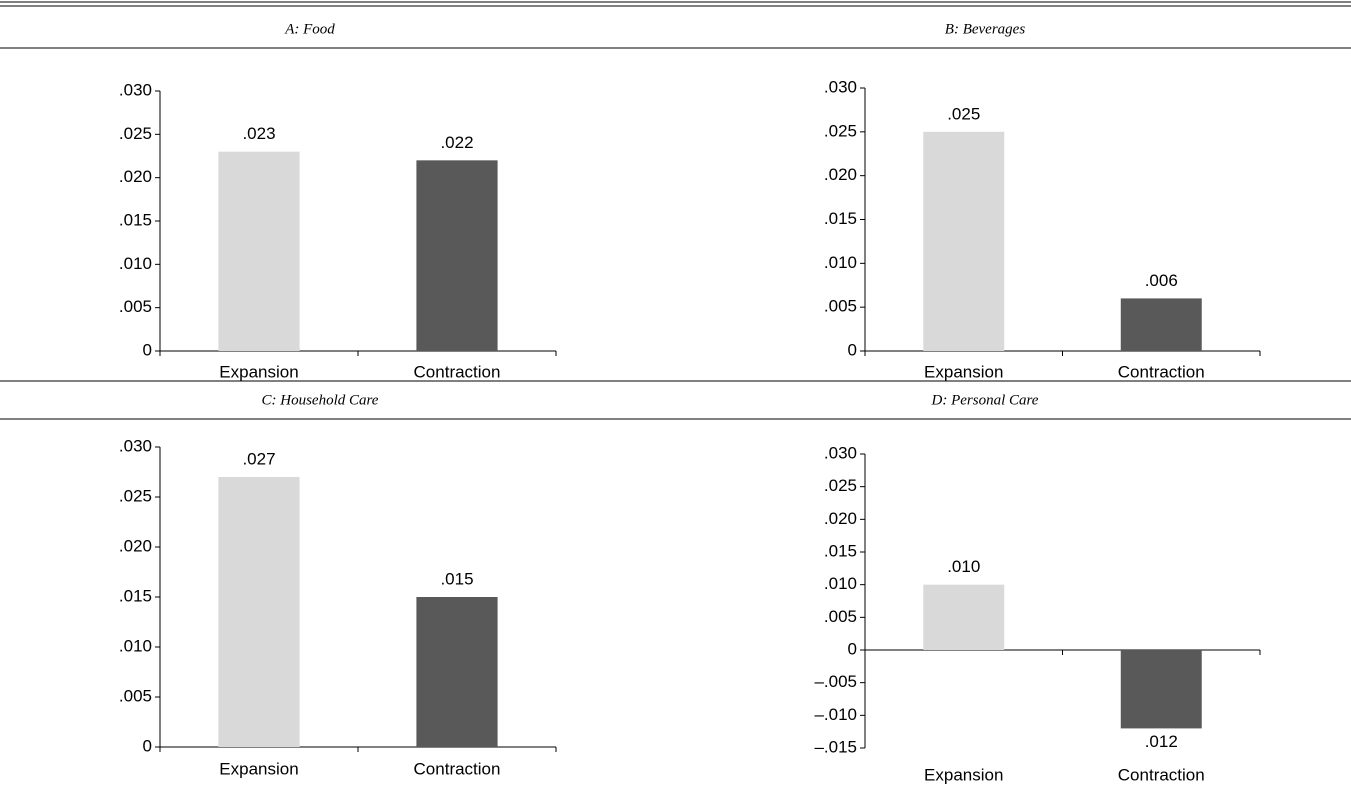 The image size is (1351, 801). I want to click on value-label: .010, so click(963, 566).